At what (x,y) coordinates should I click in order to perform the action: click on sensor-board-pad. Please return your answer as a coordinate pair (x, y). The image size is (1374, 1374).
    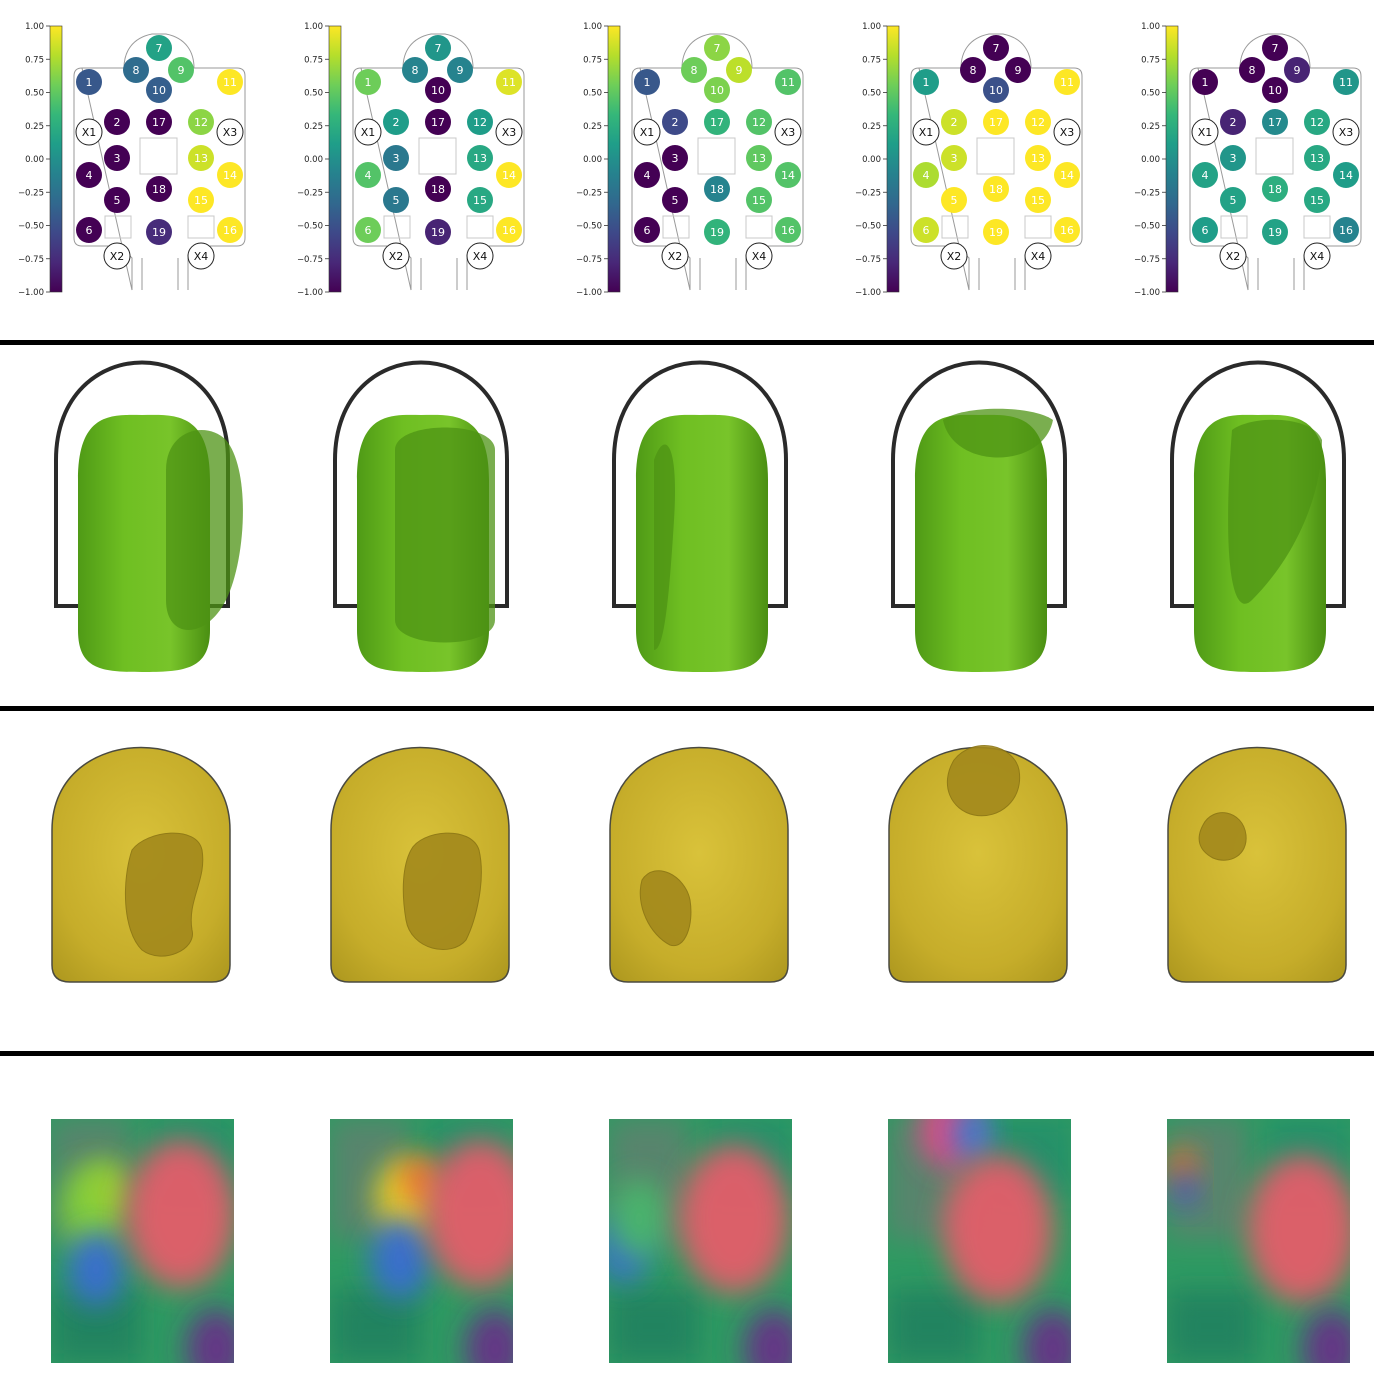
    Looking at the image, I should click on (397, 227).